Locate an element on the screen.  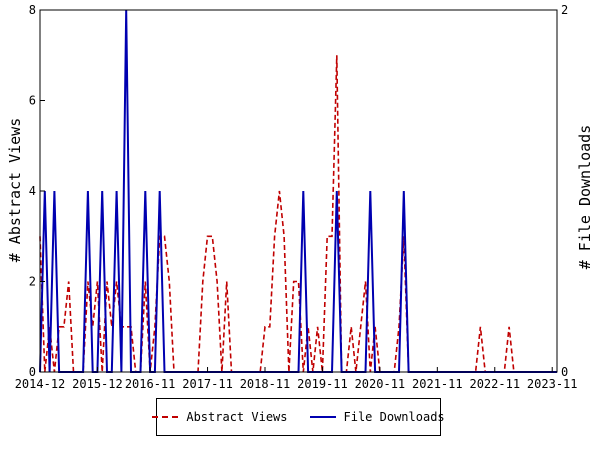
legend-label-abstract-views: Abstract Views is located at coordinates (237, 417).